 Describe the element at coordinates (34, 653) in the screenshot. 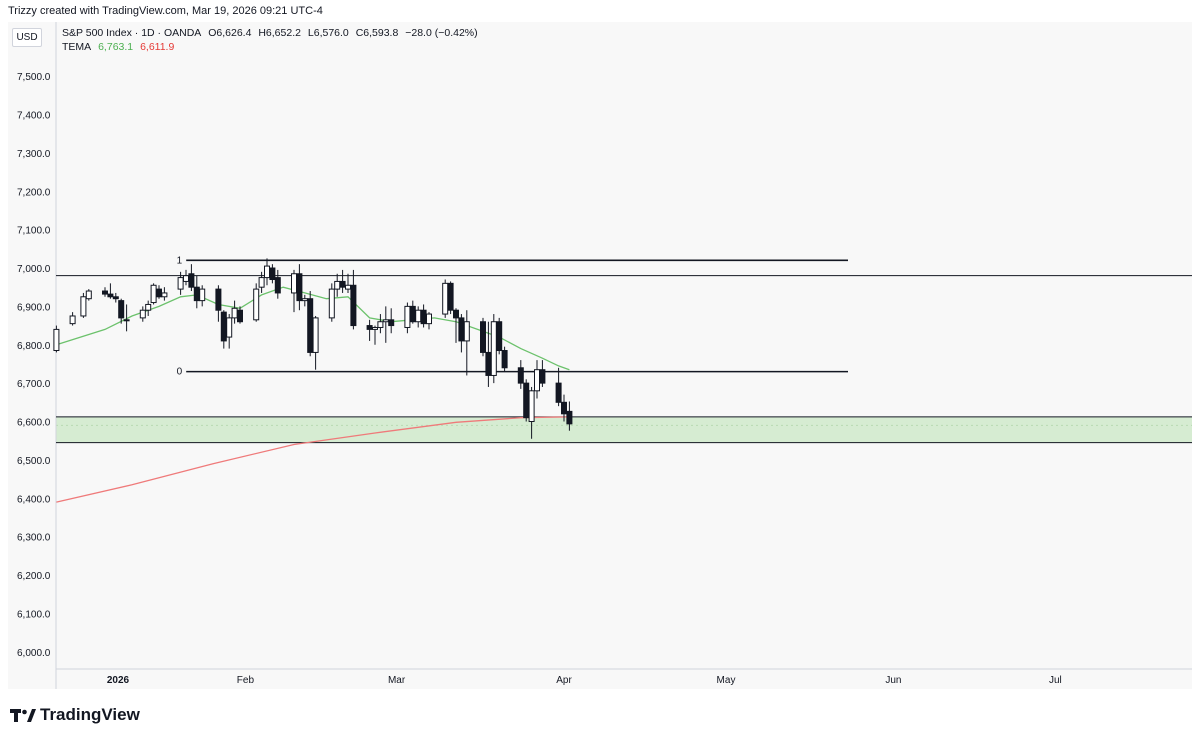

I see `y-tick-label: 6,000.0` at that location.